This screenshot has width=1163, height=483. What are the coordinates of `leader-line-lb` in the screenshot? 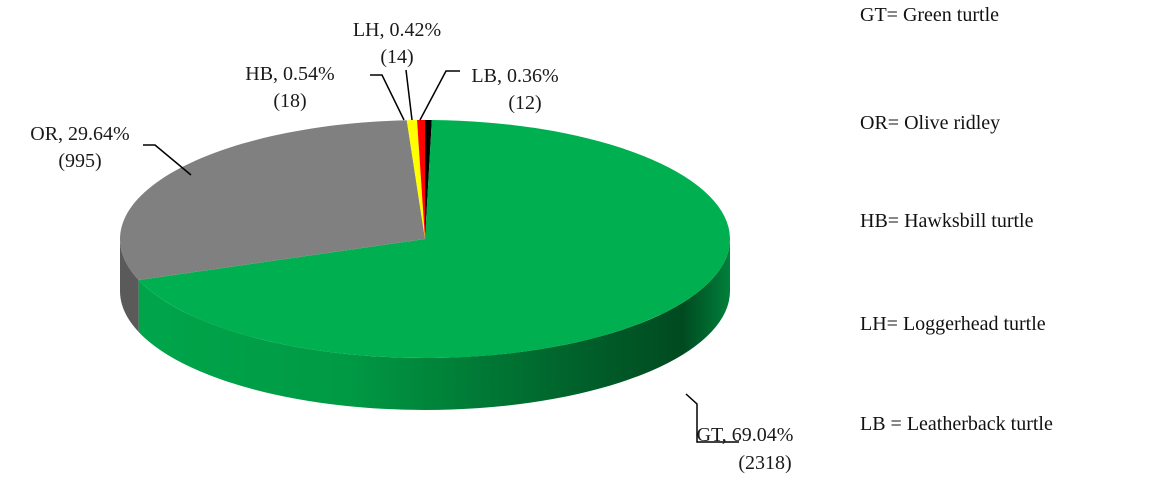 It's located at (439, 95).